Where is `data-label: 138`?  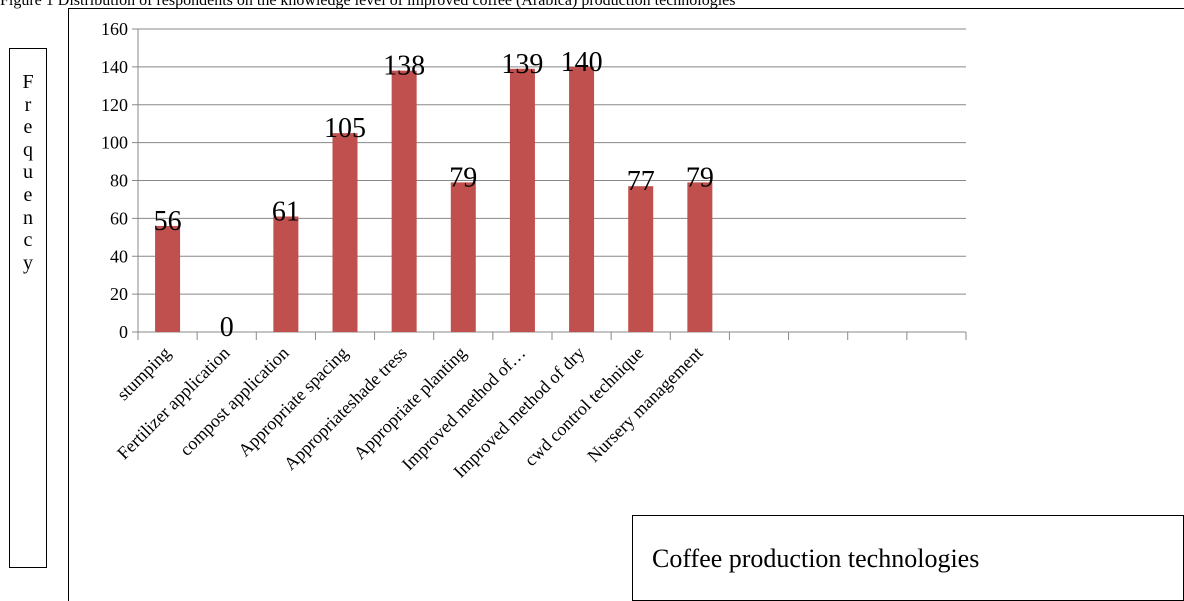 data-label: 138 is located at coordinates (404, 66).